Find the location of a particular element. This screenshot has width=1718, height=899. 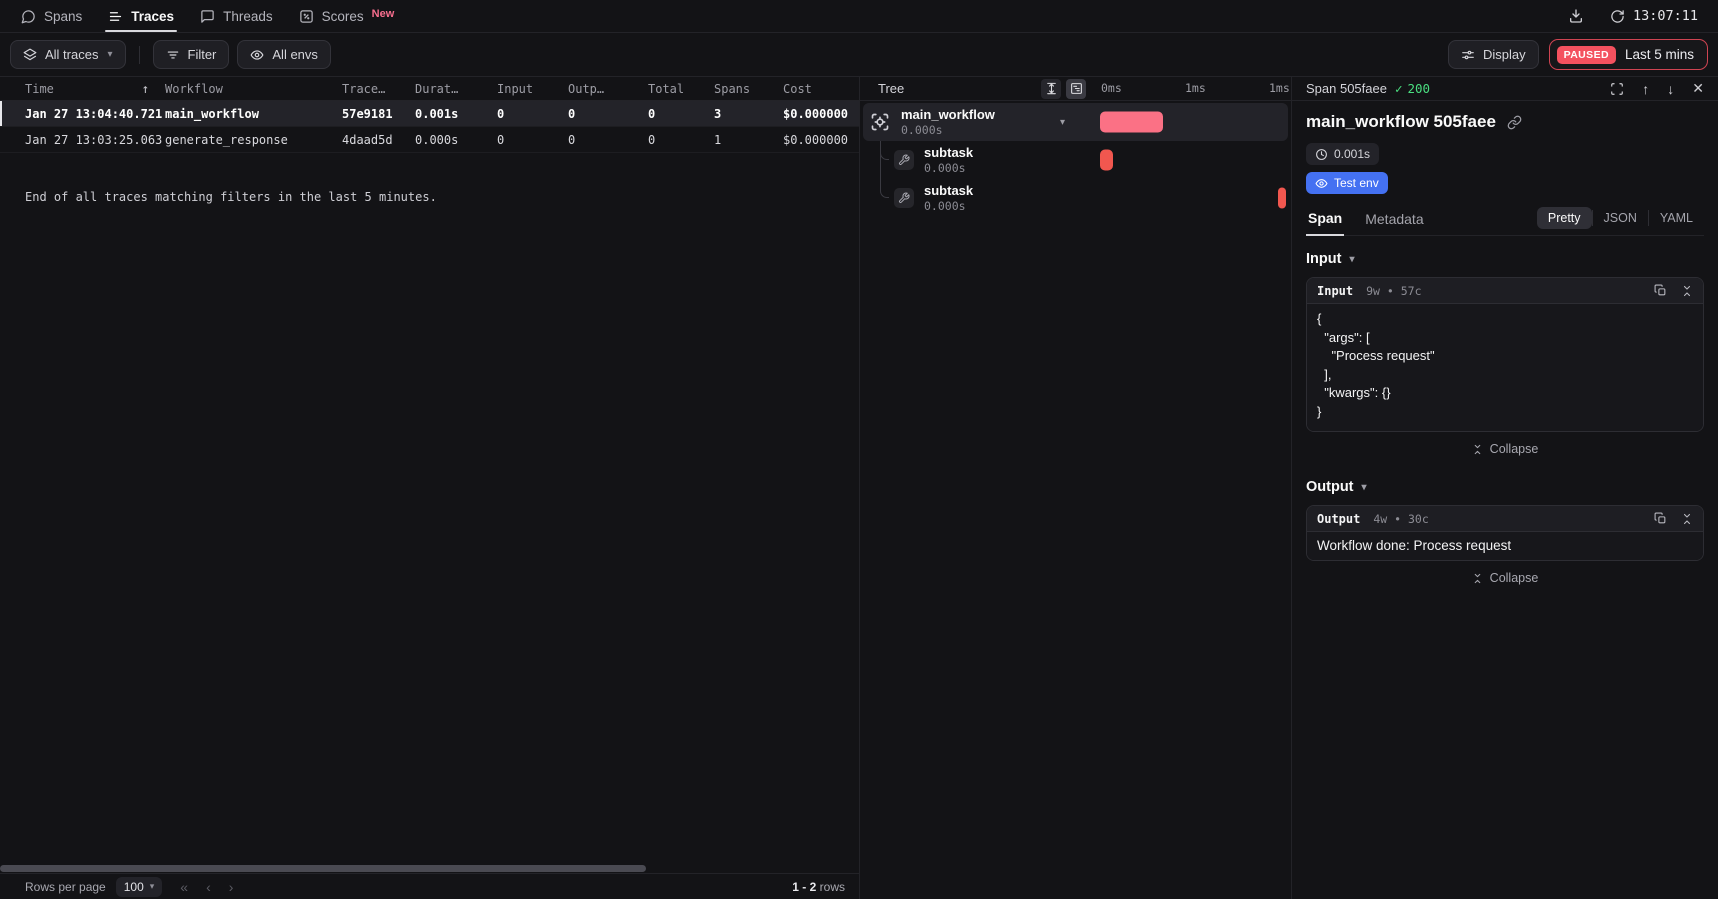

format-json: JSON is located at coordinates (1620, 218).